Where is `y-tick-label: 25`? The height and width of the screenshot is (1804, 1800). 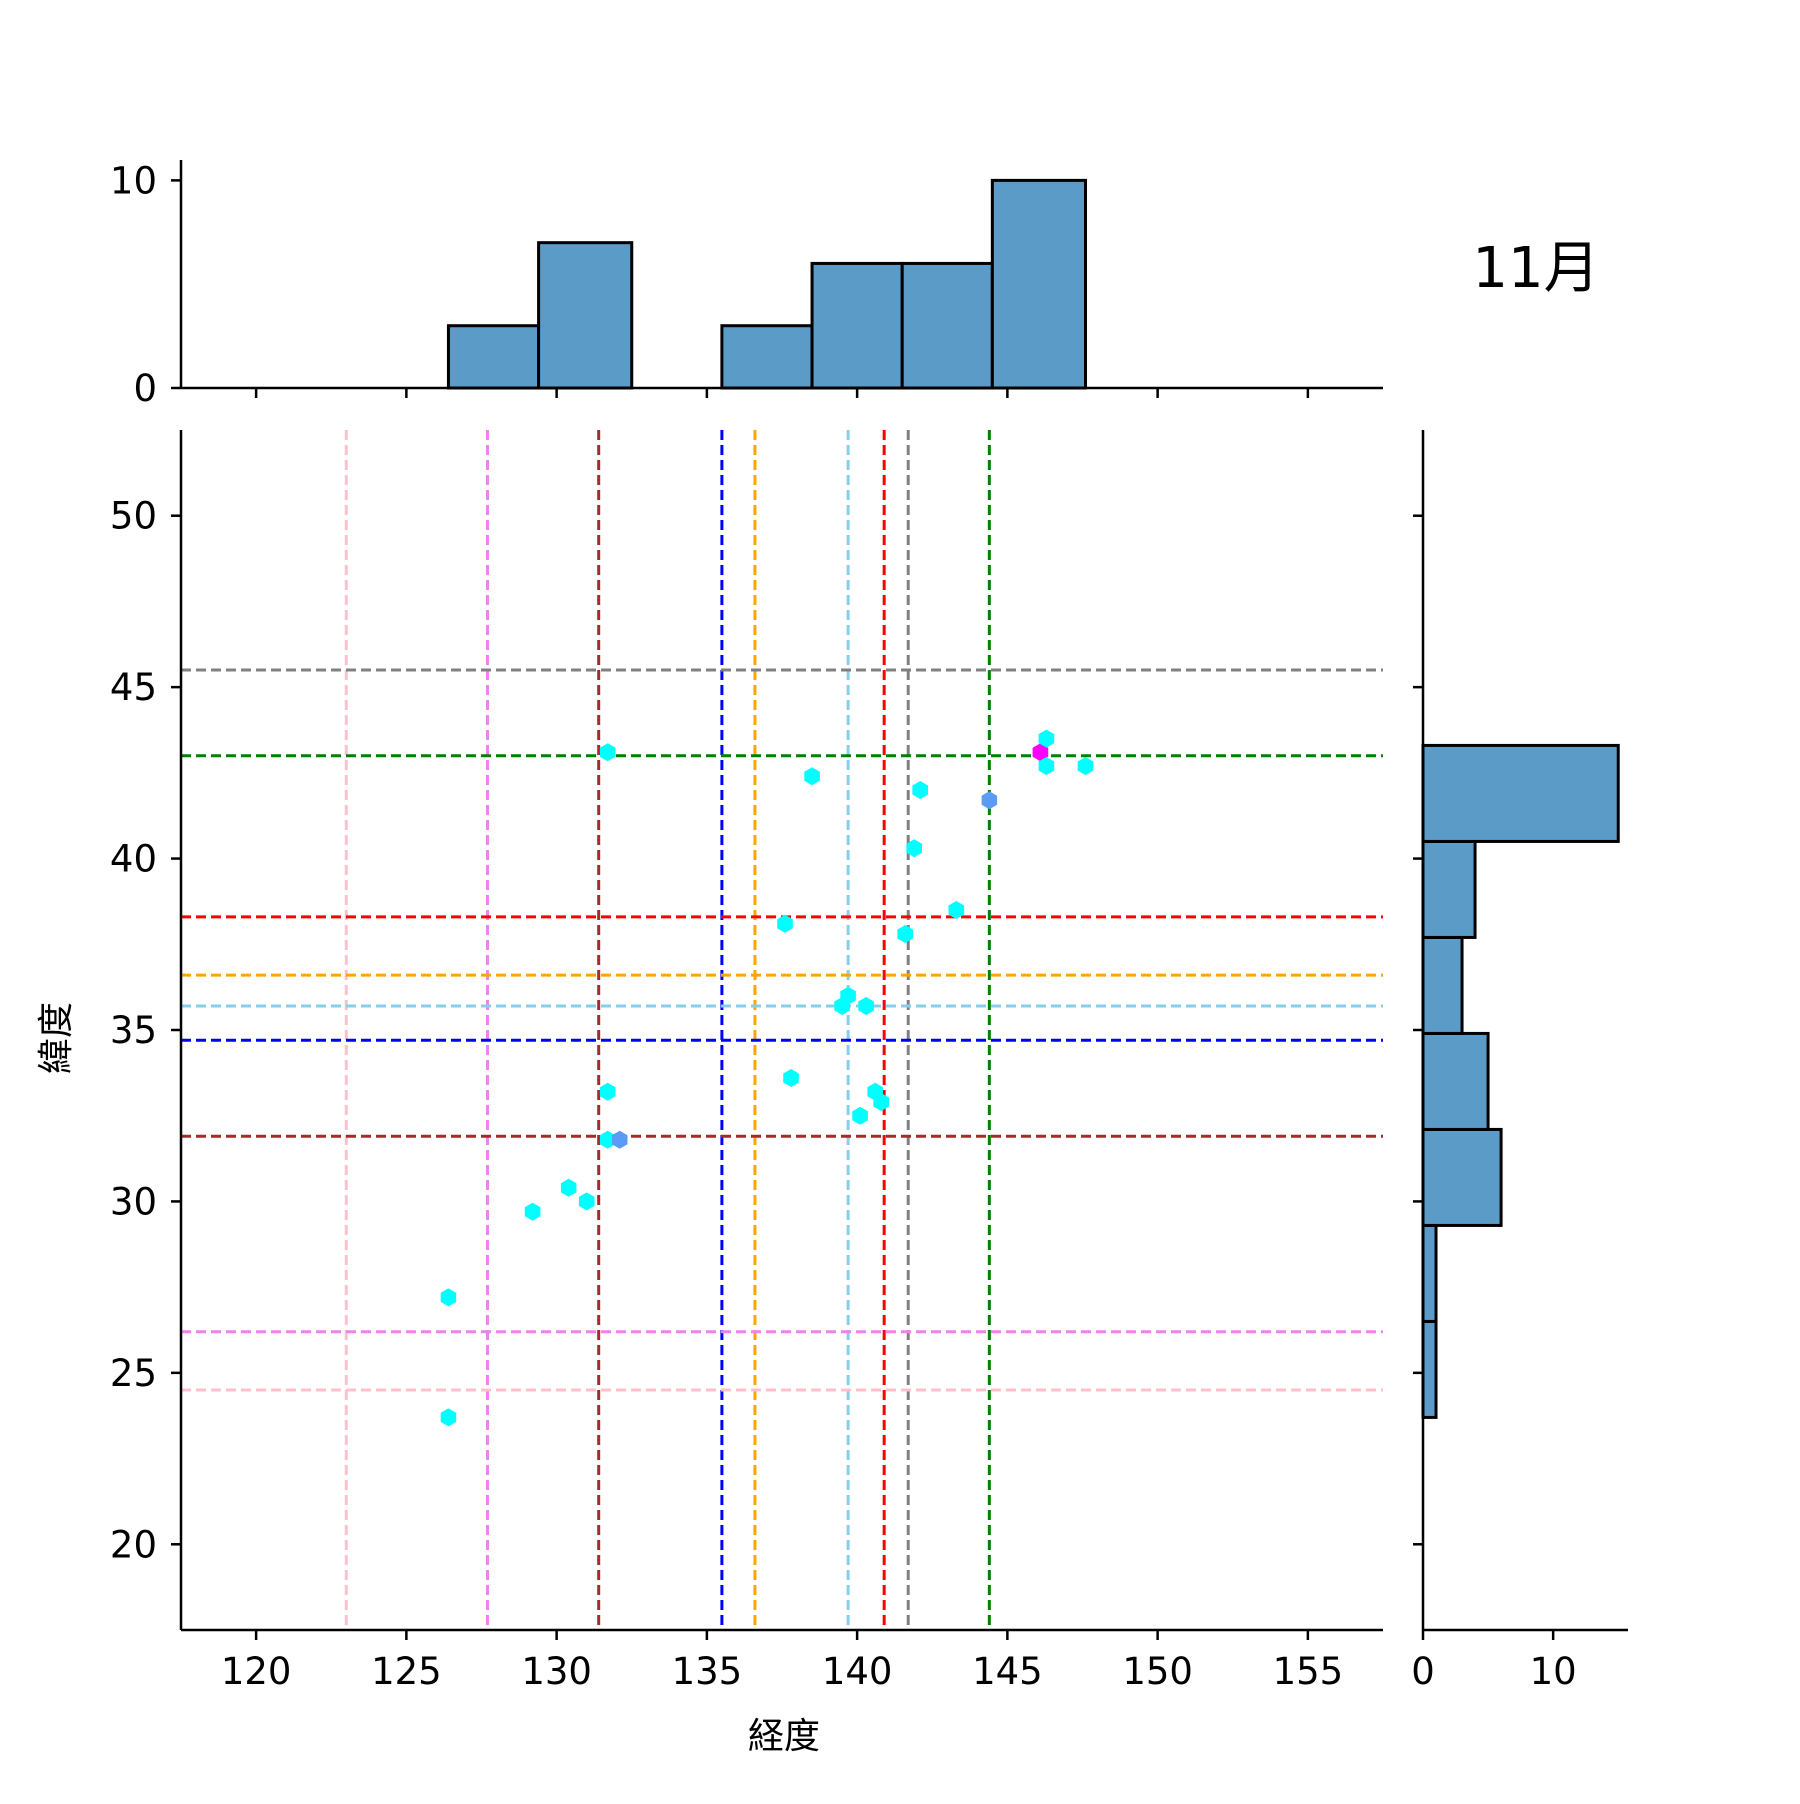 y-tick-label: 25 is located at coordinates (133, 1373).